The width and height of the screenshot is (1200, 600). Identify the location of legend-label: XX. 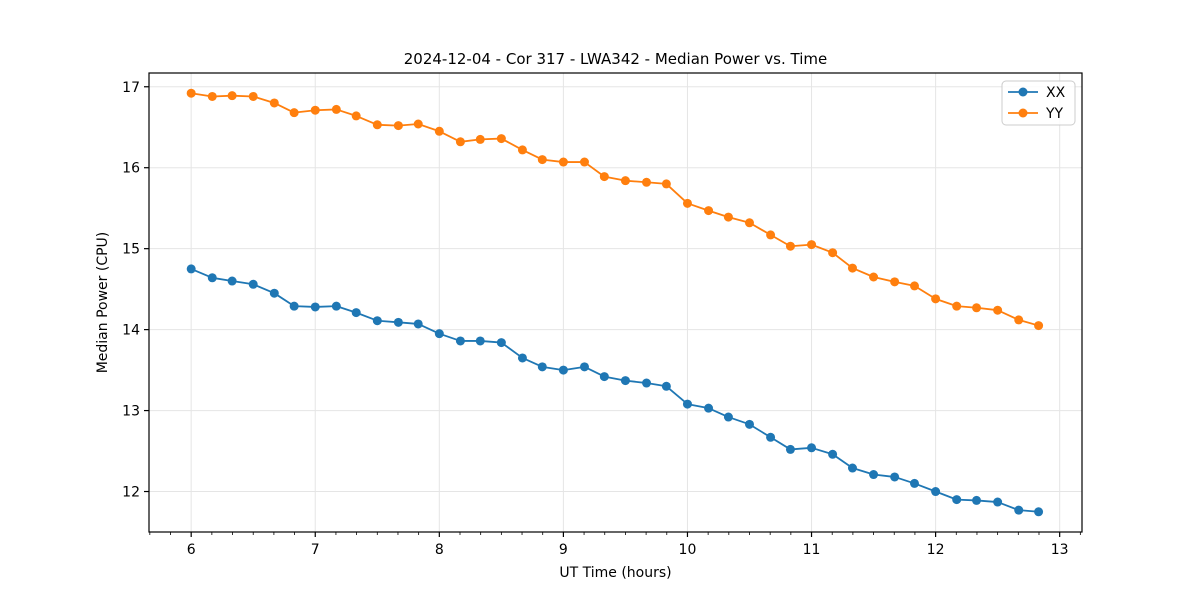
(1056, 93).